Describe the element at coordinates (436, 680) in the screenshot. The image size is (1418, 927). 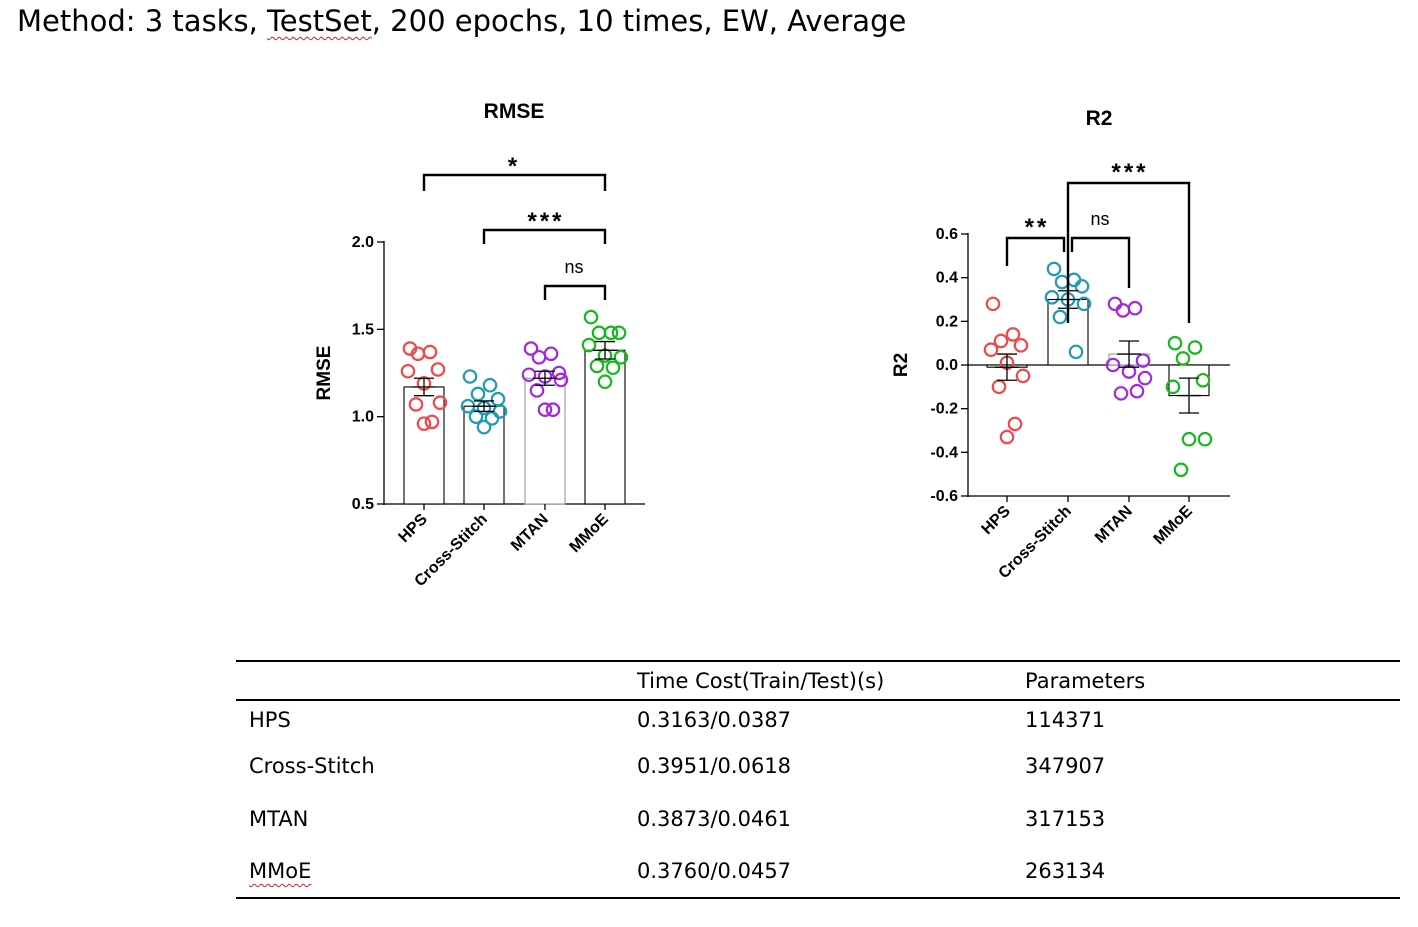
I see `table-header-method` at that location.